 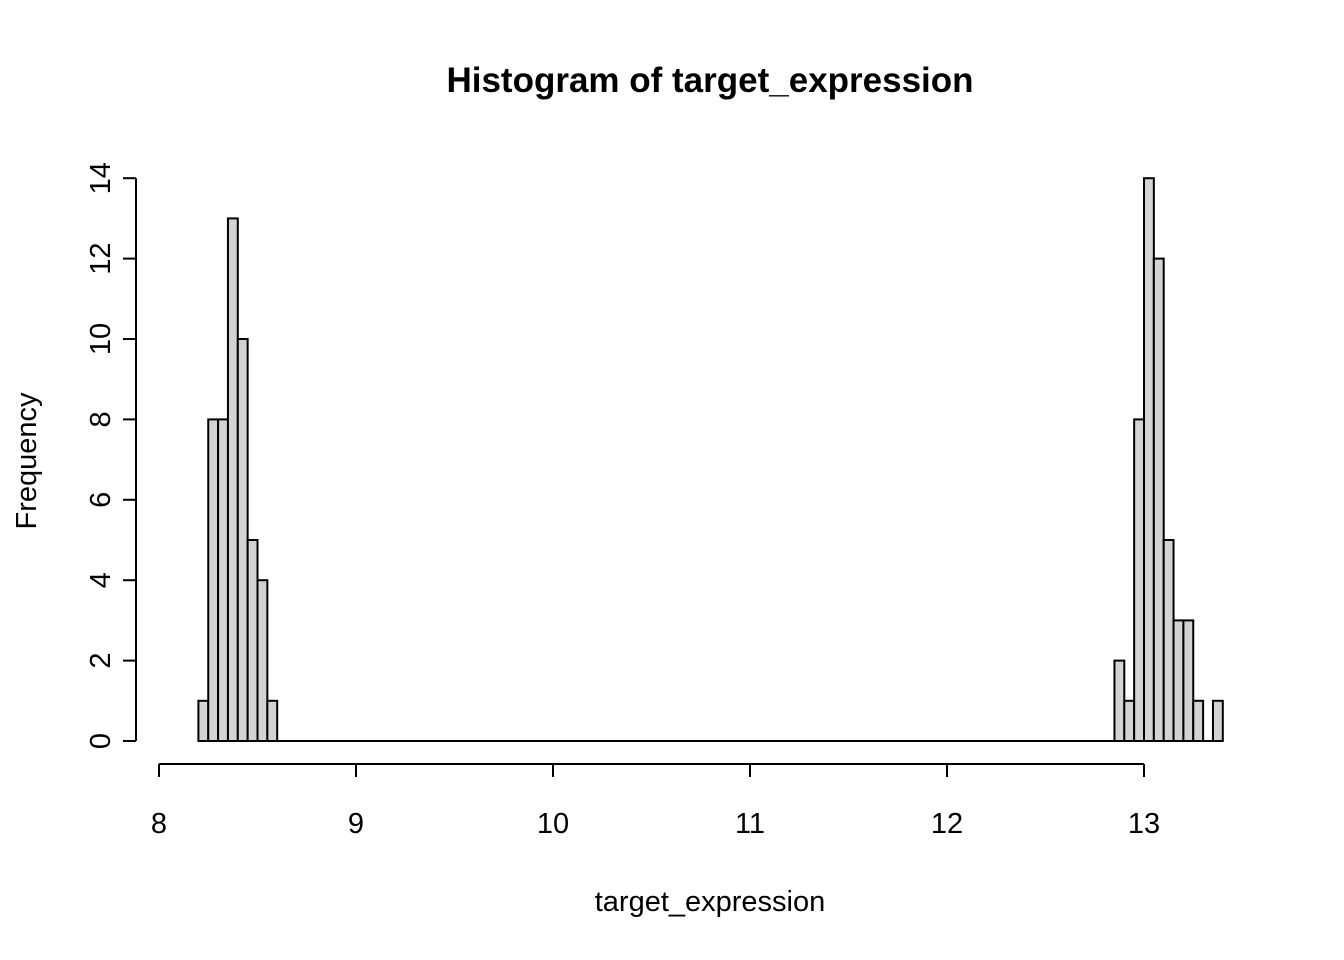 What do you see at coordinates (655, 801) in the screenshot?
I see `x-axis: 8 9 10 11 12 13` at bounding box center [655, 801].